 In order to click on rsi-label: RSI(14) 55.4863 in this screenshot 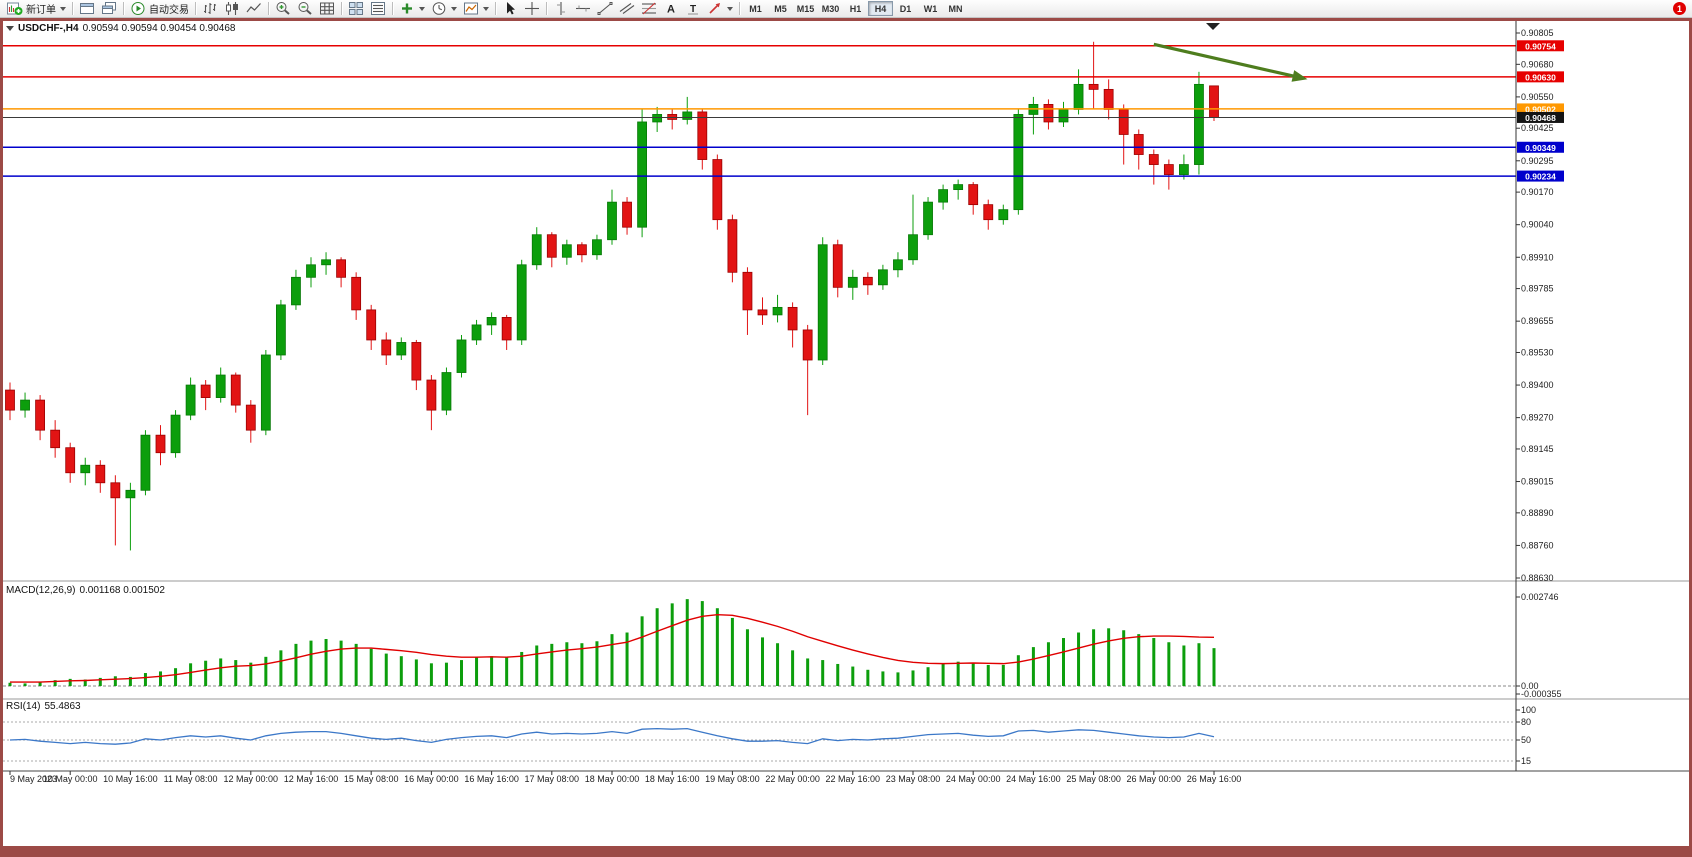, I will do `click(45, 706)`.